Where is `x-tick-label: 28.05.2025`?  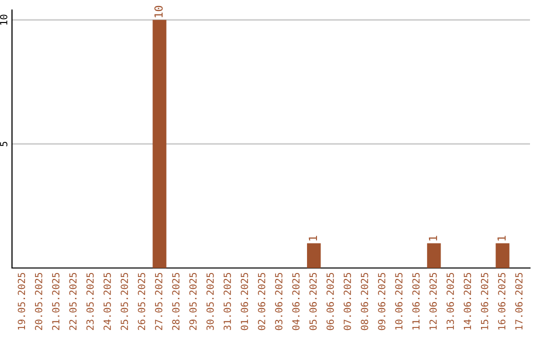
x-tick-label: 28.05.2025 is located at coordinates (176, 301).